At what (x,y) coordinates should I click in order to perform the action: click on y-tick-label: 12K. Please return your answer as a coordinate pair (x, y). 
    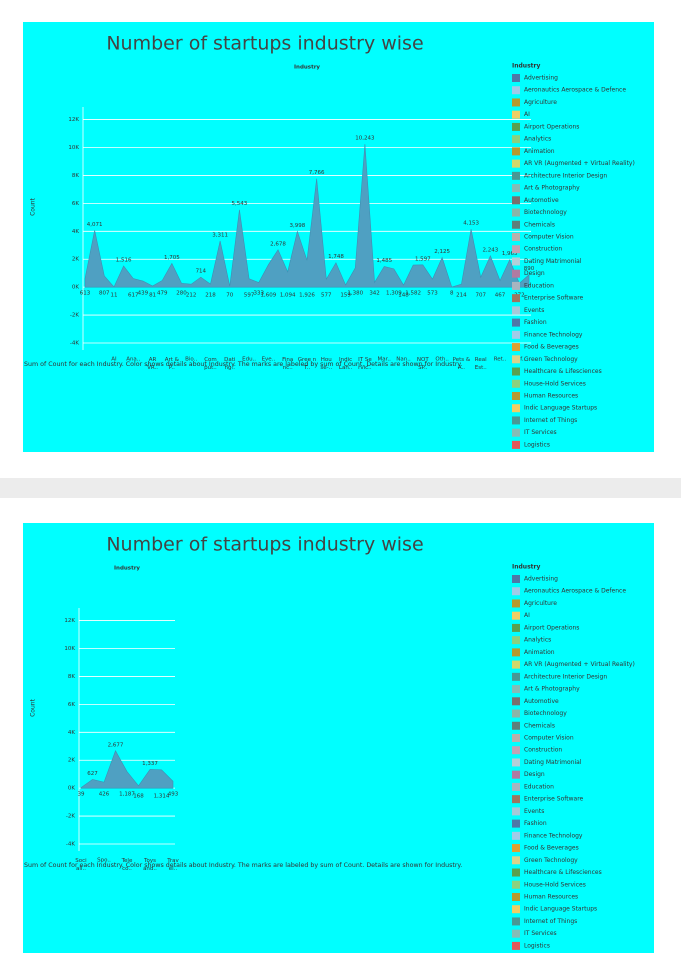
    Looking at the image, I should click on (69, 621).